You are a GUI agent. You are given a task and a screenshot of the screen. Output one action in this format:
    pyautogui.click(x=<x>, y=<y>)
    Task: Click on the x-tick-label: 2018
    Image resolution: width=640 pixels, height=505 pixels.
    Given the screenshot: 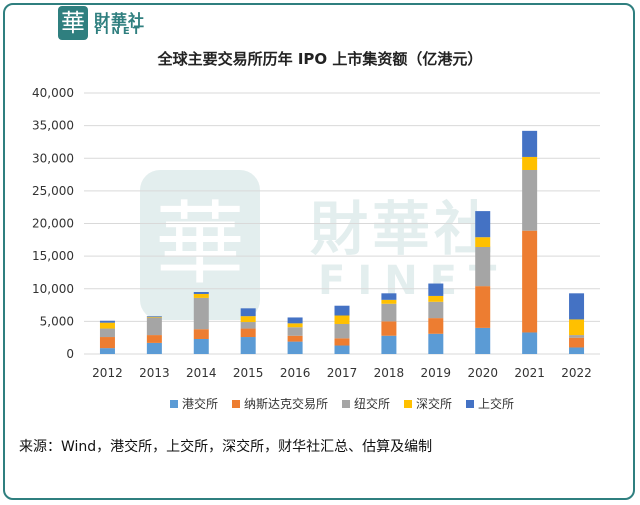 What is the action you would take?
    pyautogui.click(x=389, y=373)
    